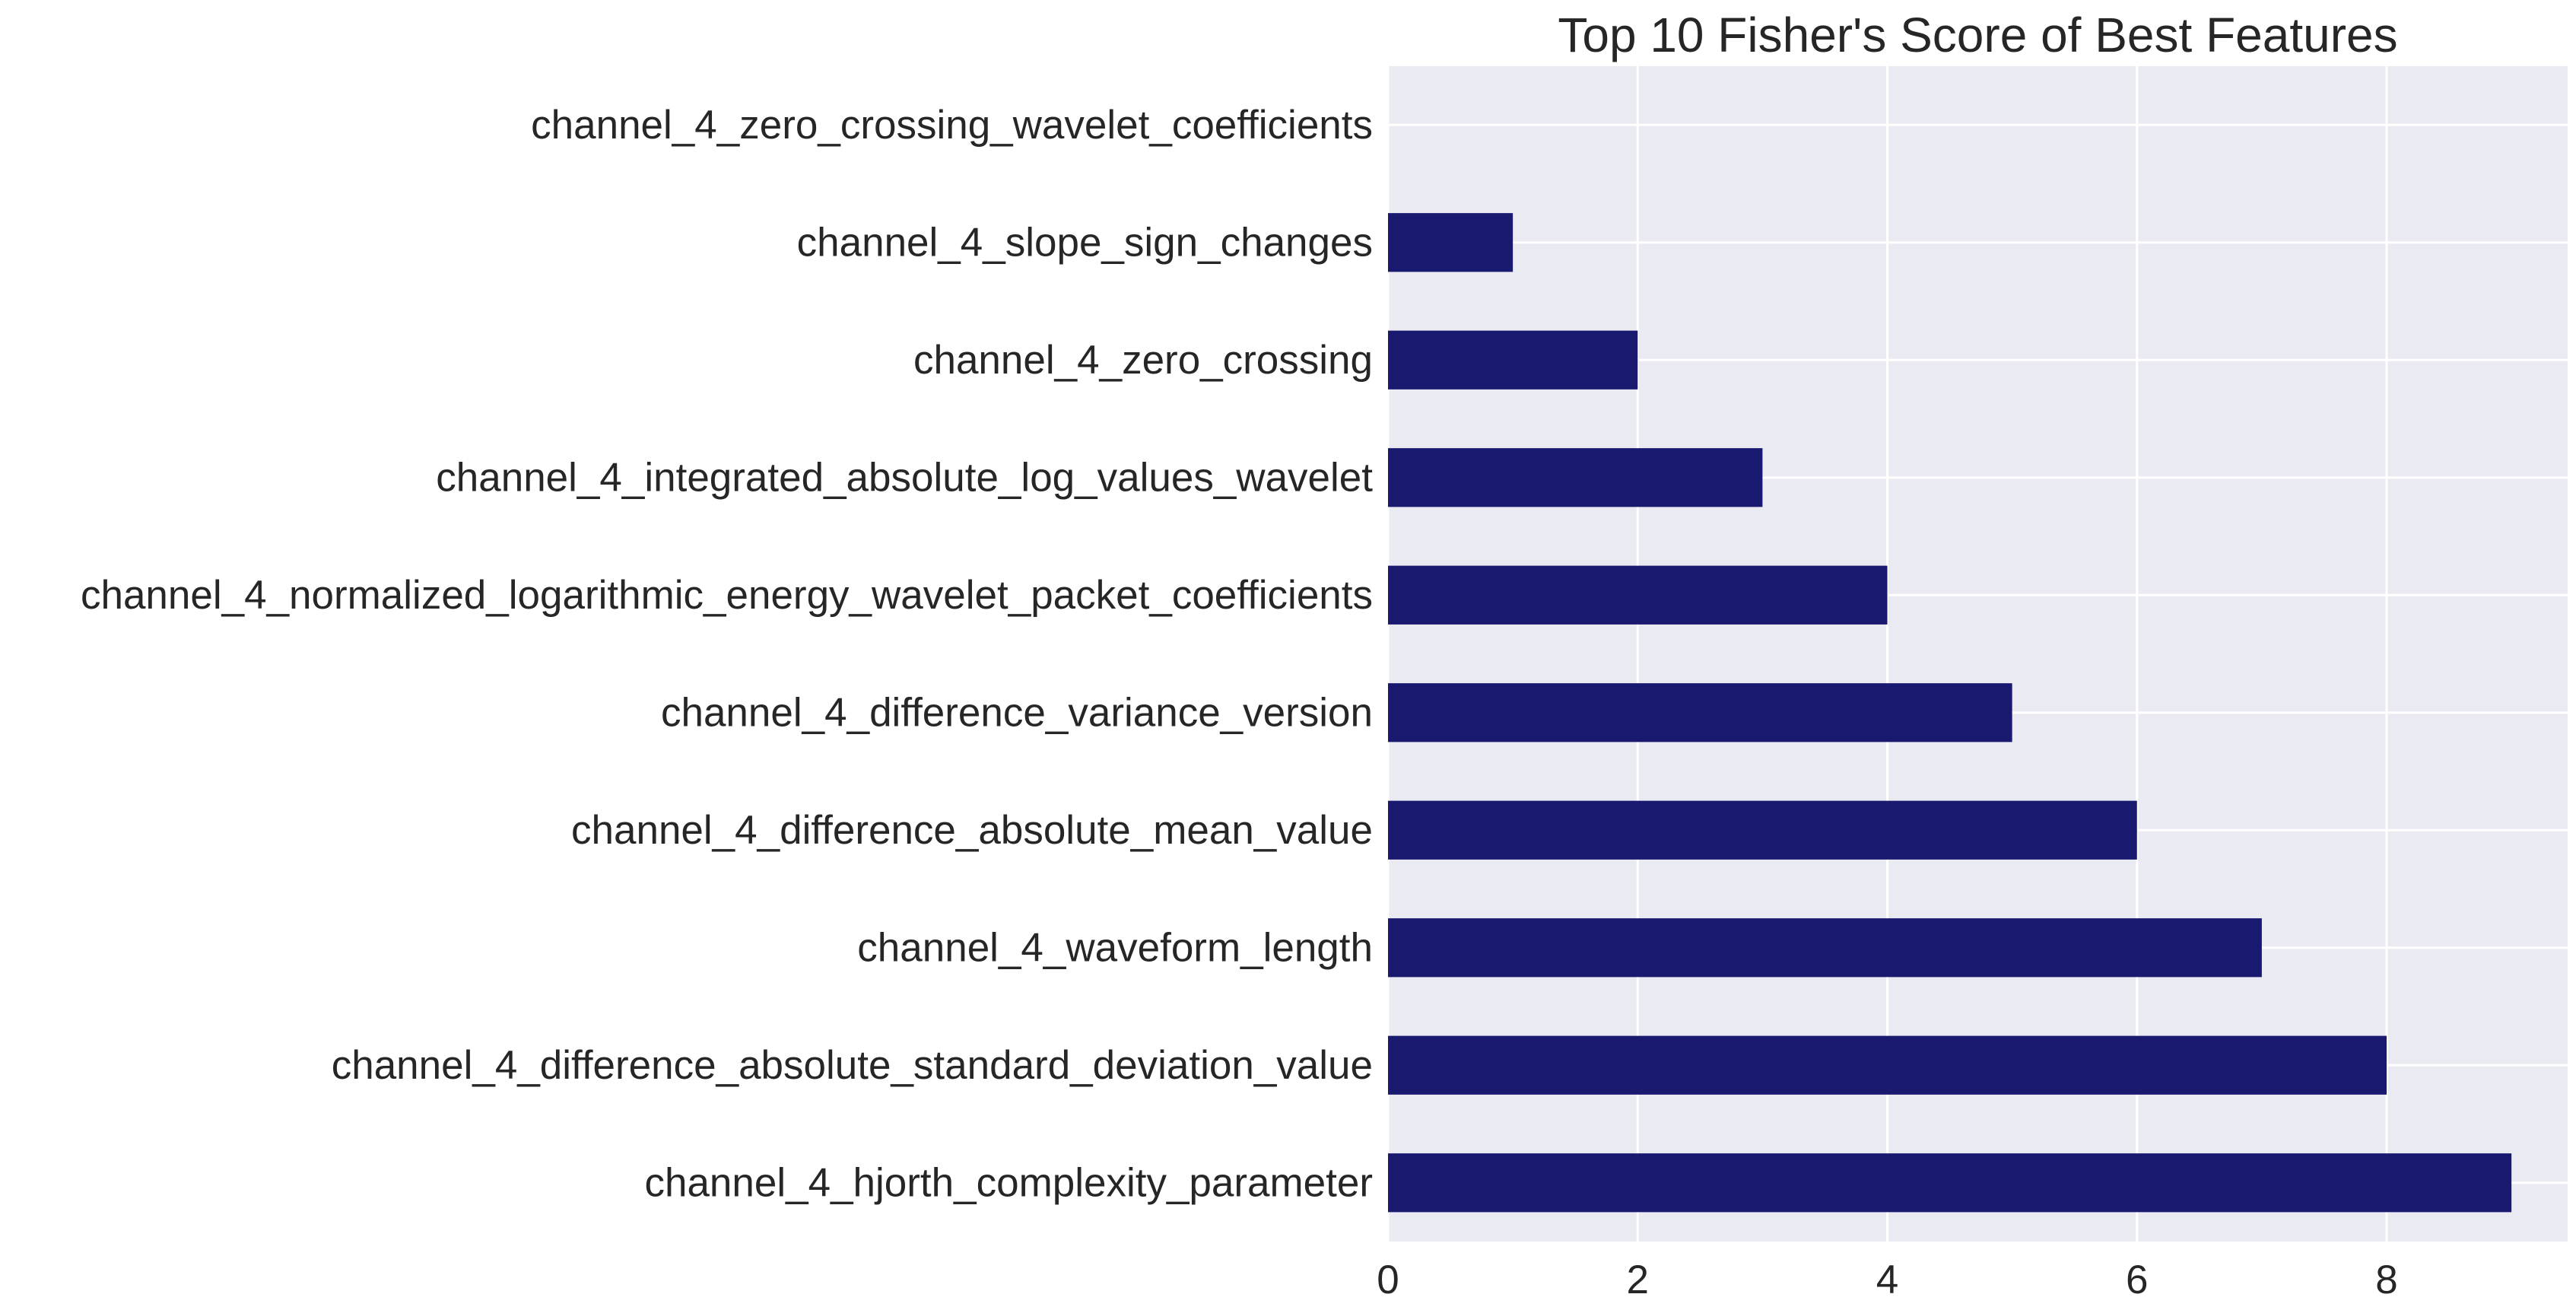 Image resolution: width=2576 pixels, height=1310 pixels. I want to click on bar-channel_4_integrated_absolute_log_values_wavelet, so click(1575, 477).